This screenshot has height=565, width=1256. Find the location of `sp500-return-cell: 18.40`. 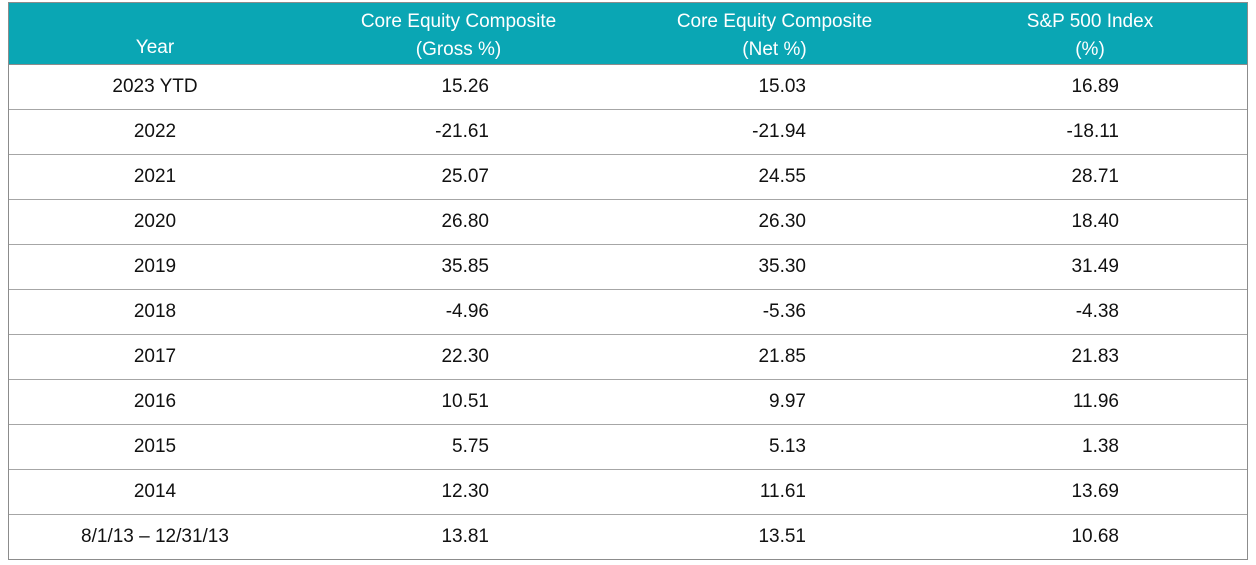

sp500-return-cell: 18.40 is located at coordinates (1095, 221).